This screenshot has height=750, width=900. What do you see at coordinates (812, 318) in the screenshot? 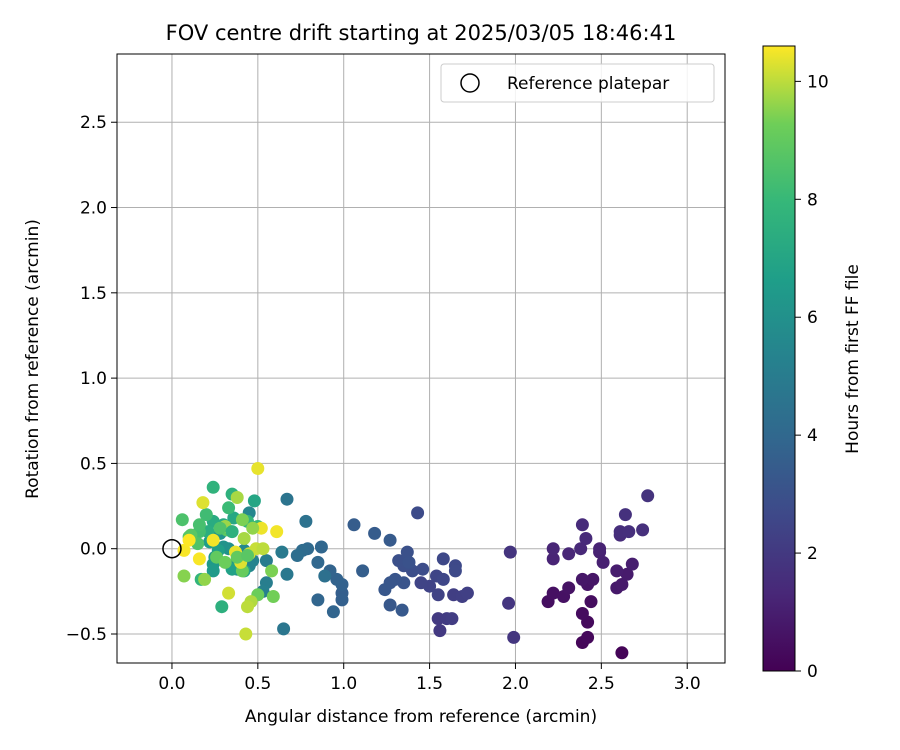
I see `colorbar-tick-label: 6` at bounding box center [812, 318].